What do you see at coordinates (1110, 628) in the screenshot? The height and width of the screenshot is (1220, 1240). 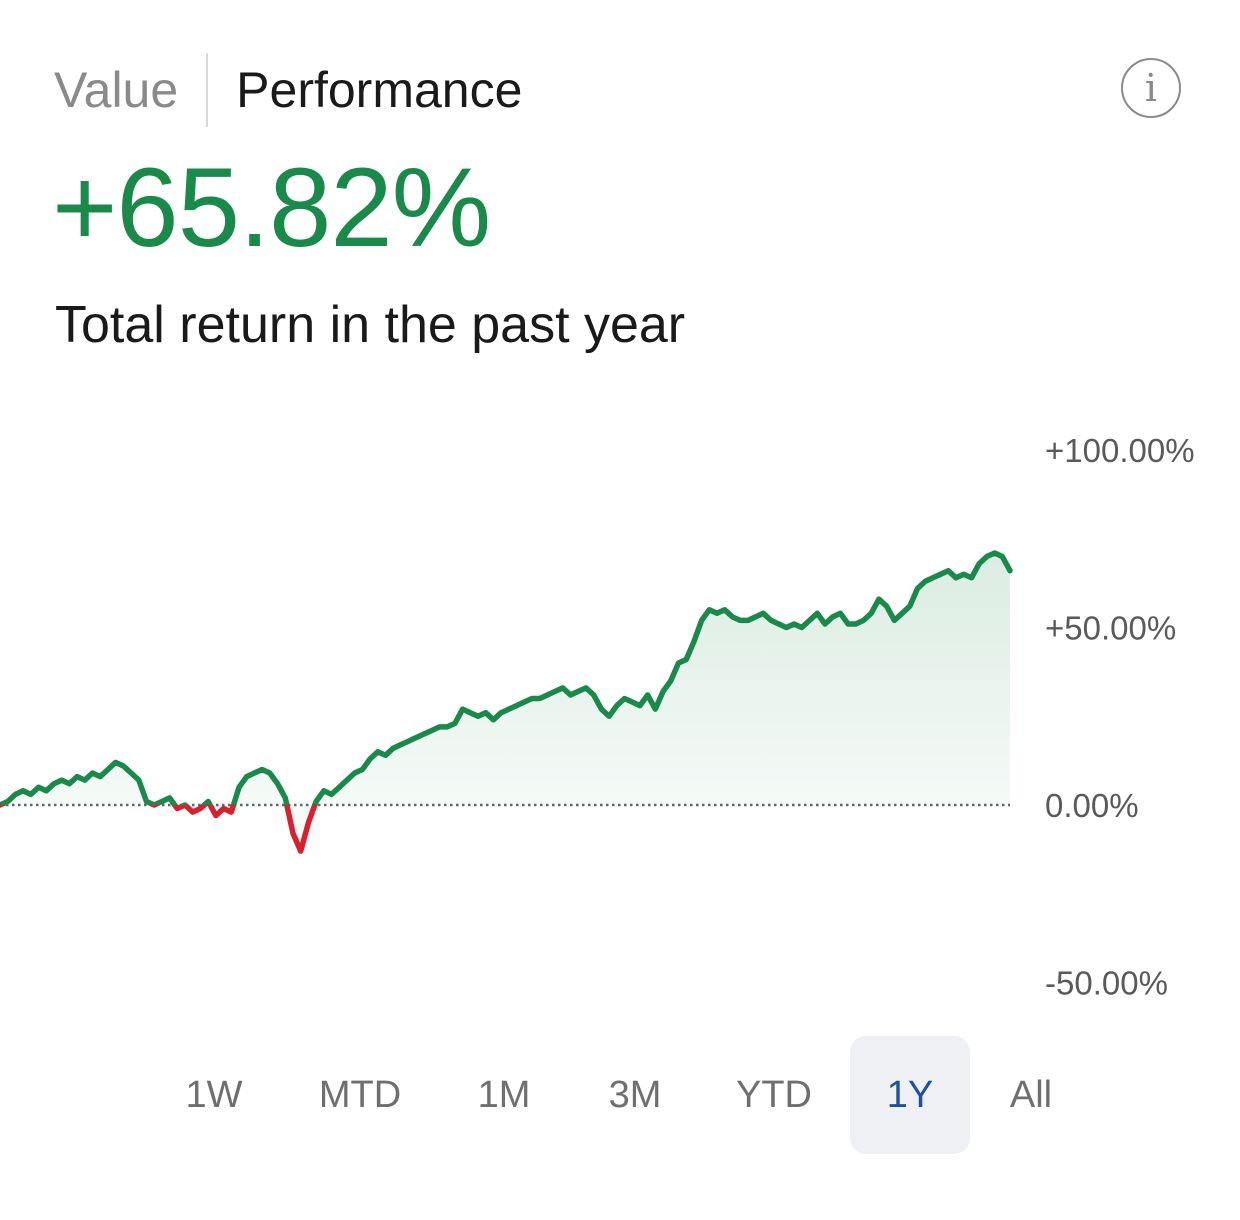 I see `y-tick-label: +50.00%` at bounding box center [1110, 628].